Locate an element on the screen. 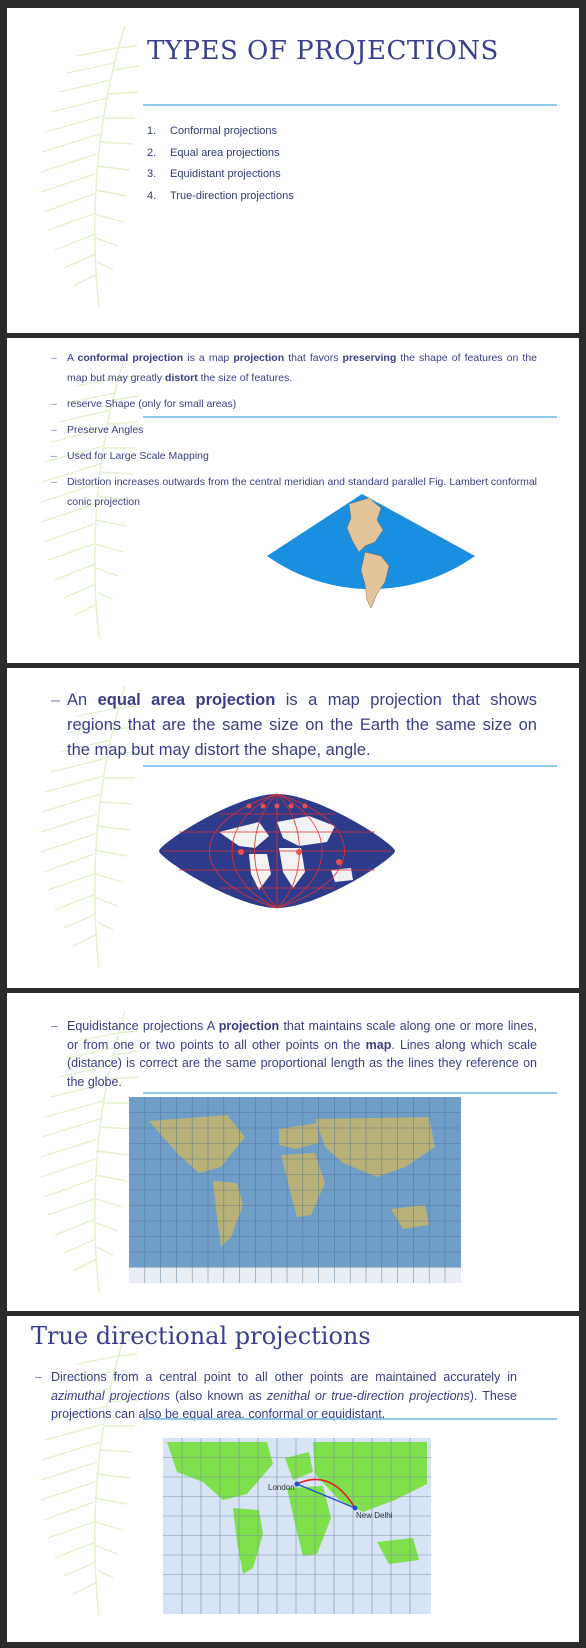 The width and height of the screenshot is (586, 1648). italic-text: azimuthal projections is located at coordinates (111, 1395).